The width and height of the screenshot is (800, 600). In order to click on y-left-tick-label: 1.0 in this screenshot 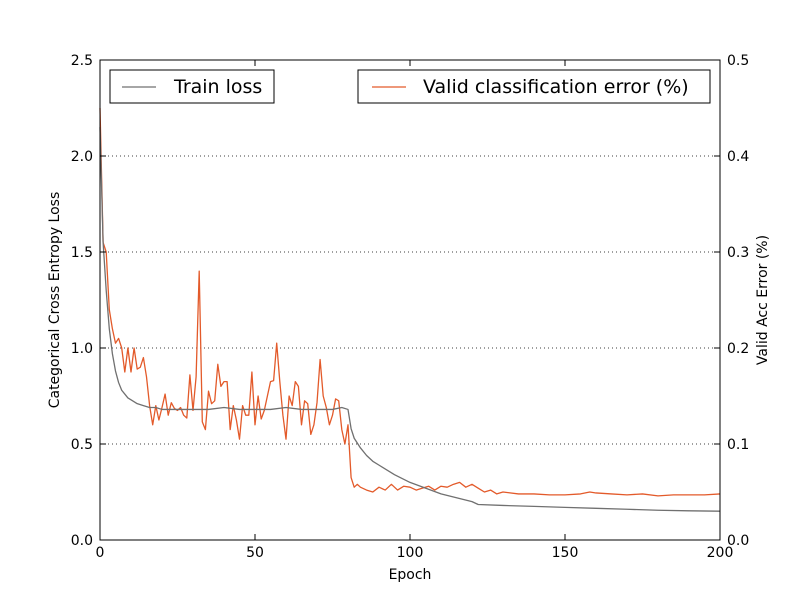, I will do `click(82, 349)`.